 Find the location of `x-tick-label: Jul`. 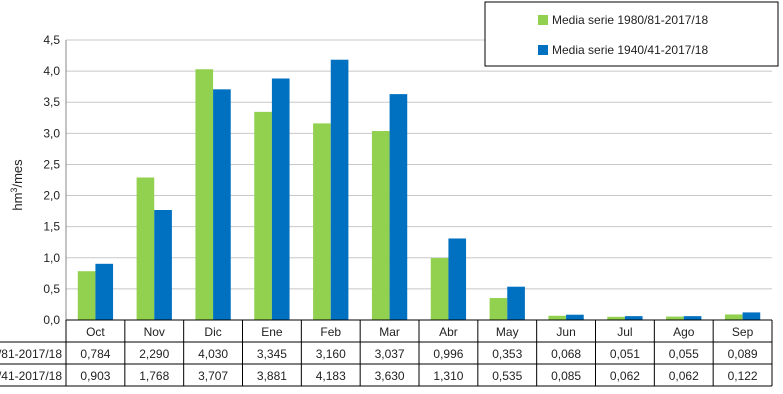

x-tick-label: Jul is located at coordinates (624, 332).